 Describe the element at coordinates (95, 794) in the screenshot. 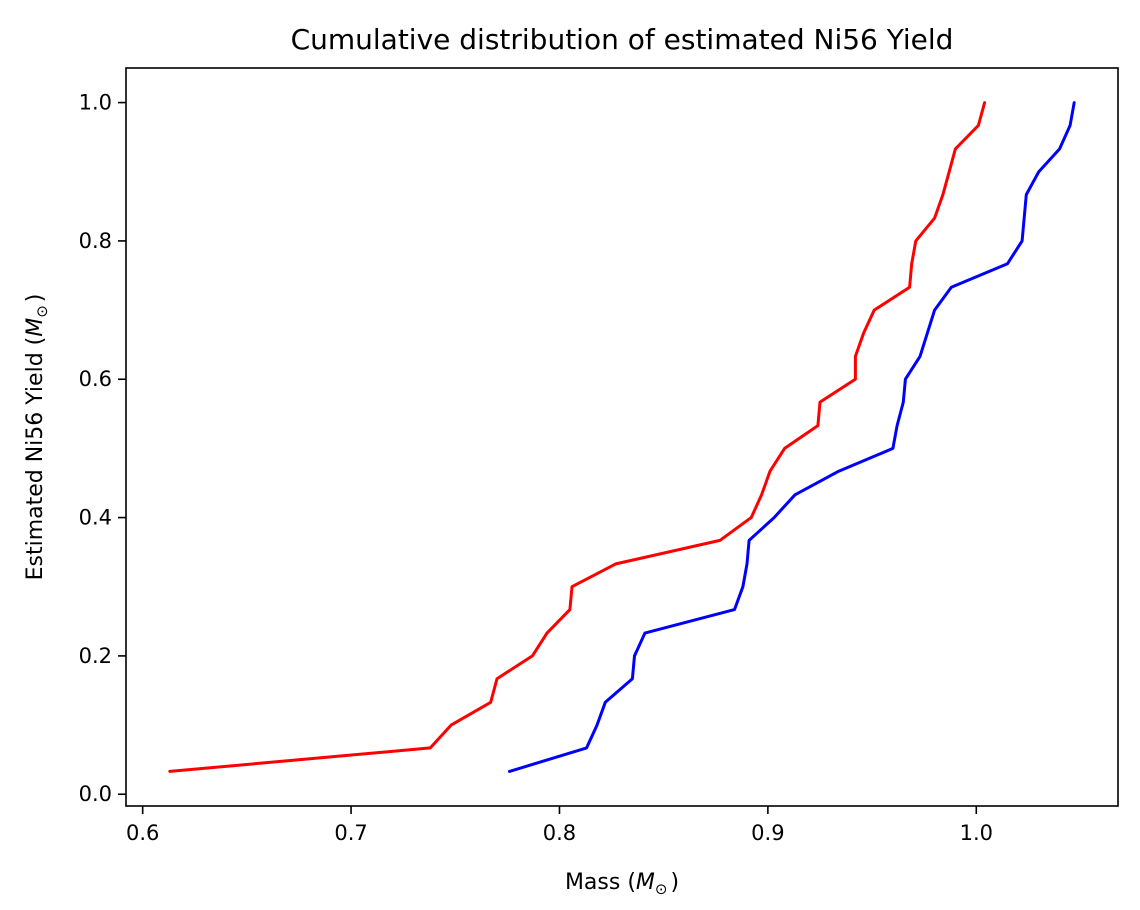

I see `y-tick-label: 0.0` at that location.